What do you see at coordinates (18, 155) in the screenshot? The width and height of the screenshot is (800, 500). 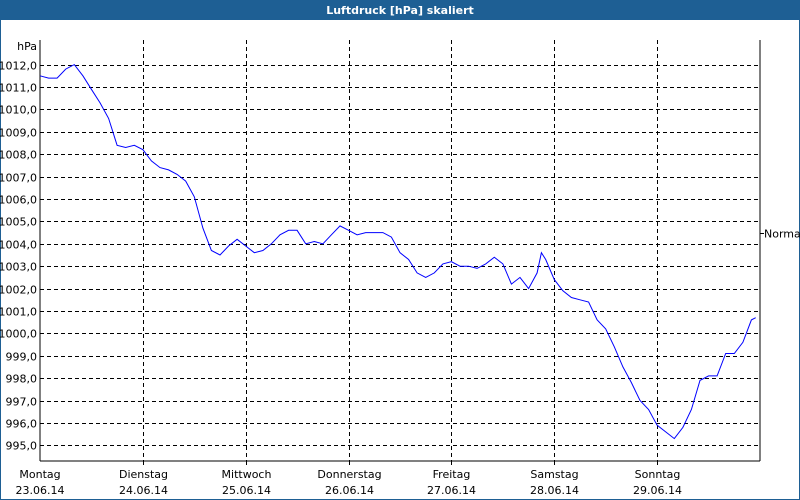 I see `y-tick-label: 1008,0` at bounding box center [18, 155].